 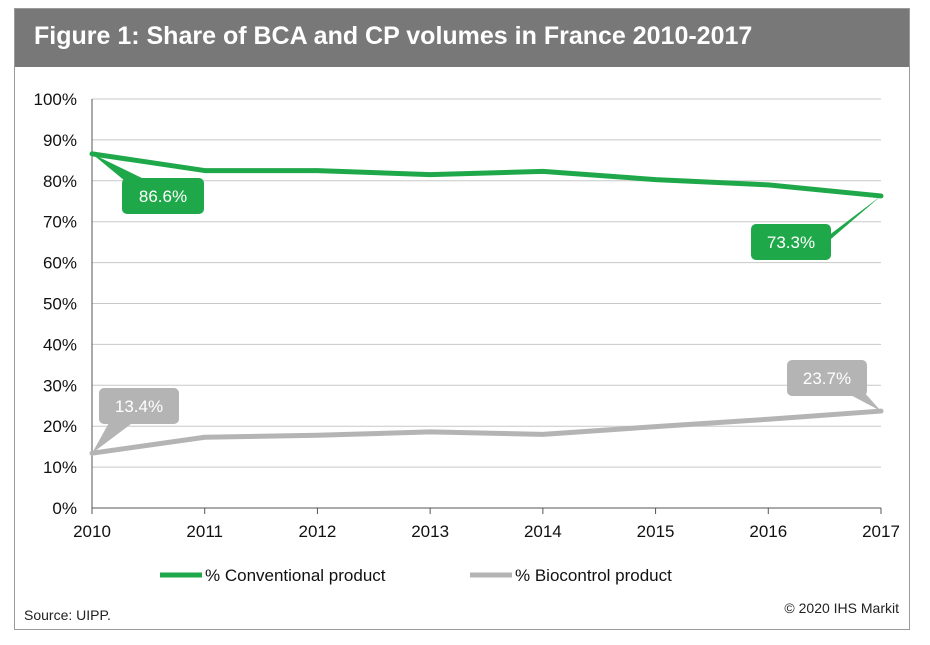 I want to click on x-tick-label: 2015, so click(x=656, y=531).